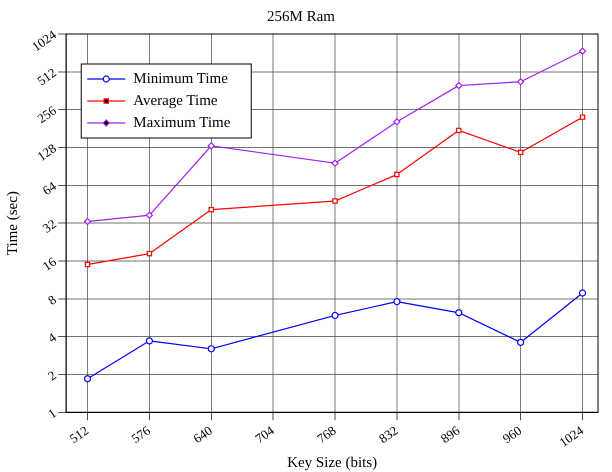 The image size is (612, 472). Describe the element at coordinates (49, 226) in the screenshot. I see `y-tick-label: 32` at that location.